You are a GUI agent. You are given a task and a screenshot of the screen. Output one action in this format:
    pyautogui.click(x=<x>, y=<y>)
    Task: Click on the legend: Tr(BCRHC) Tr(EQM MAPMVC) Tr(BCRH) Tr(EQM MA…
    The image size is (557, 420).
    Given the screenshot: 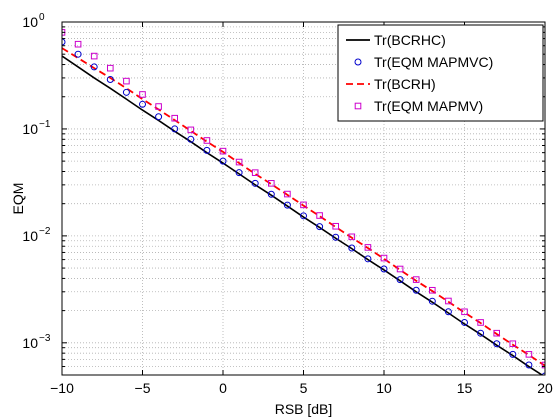 What is the action you would take?
    pyautogui.click(x=440, y=73)
    